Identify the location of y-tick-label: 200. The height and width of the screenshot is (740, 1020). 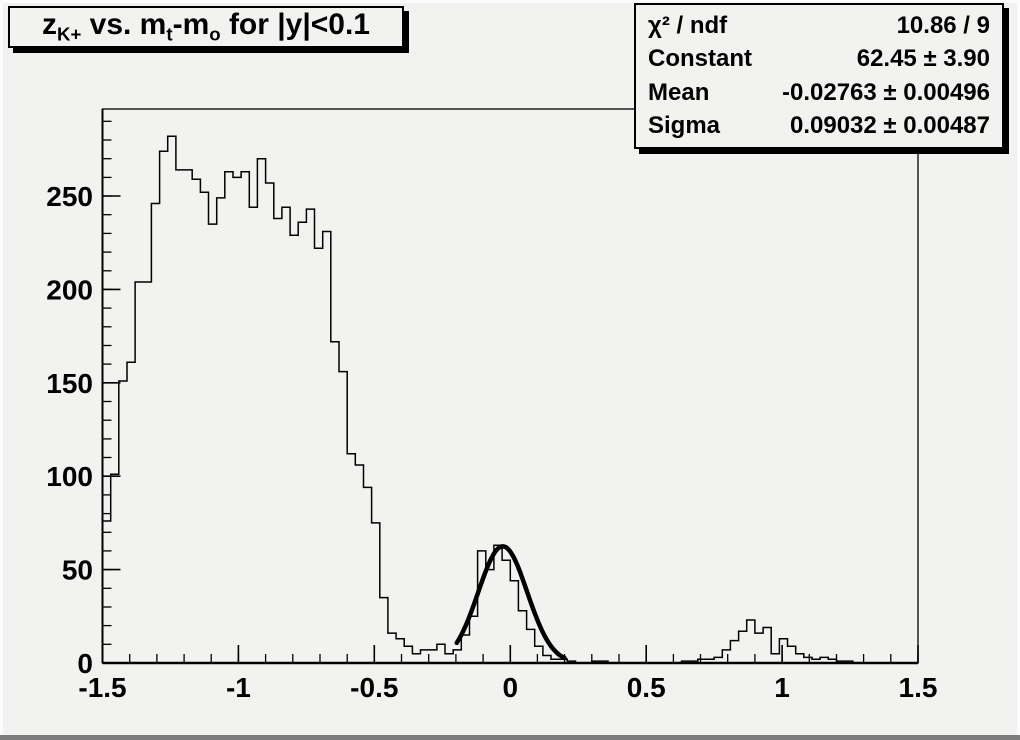
(69, 289).